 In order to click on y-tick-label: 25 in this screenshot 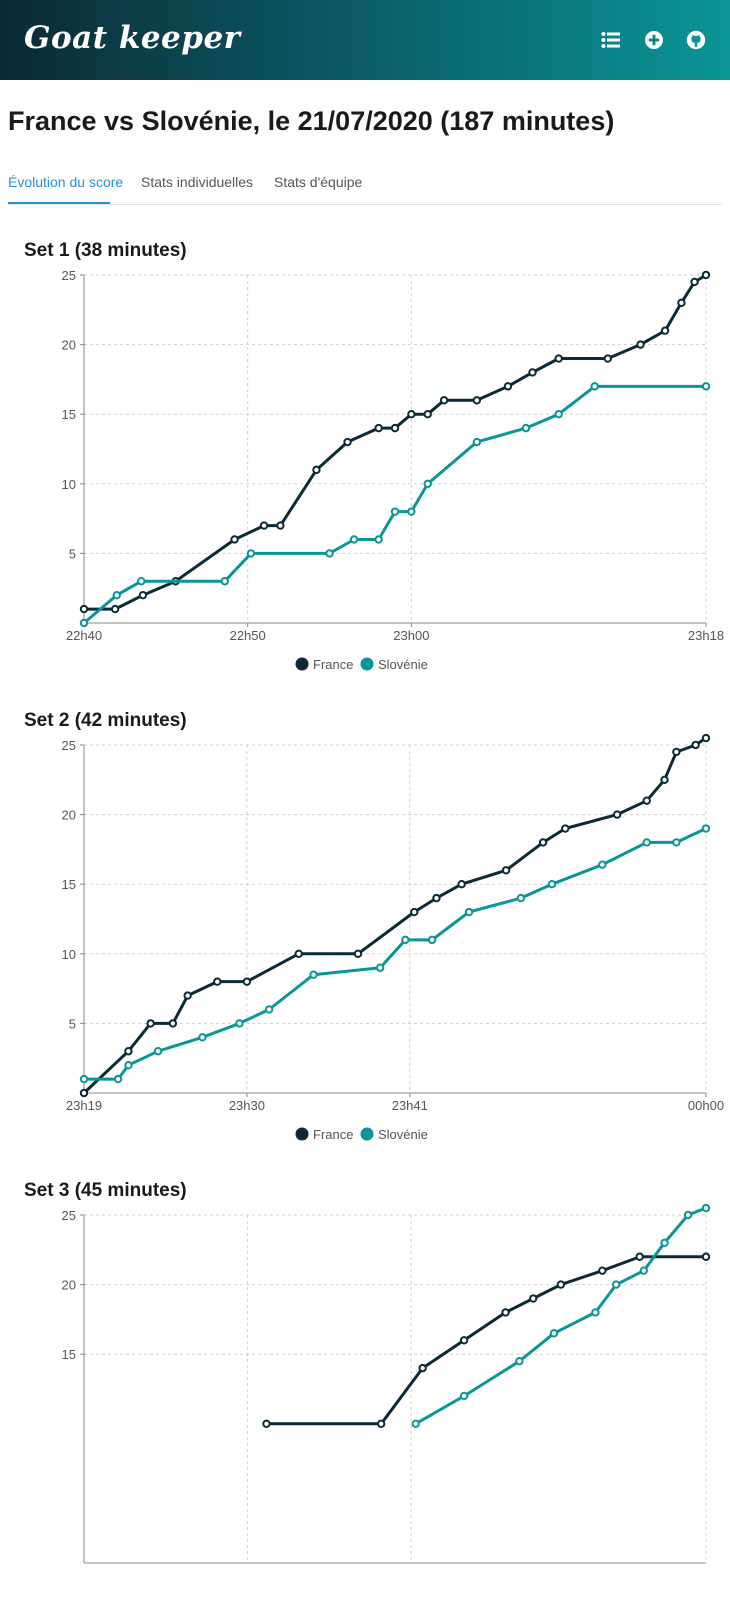, I will do `click(69, 275)`.